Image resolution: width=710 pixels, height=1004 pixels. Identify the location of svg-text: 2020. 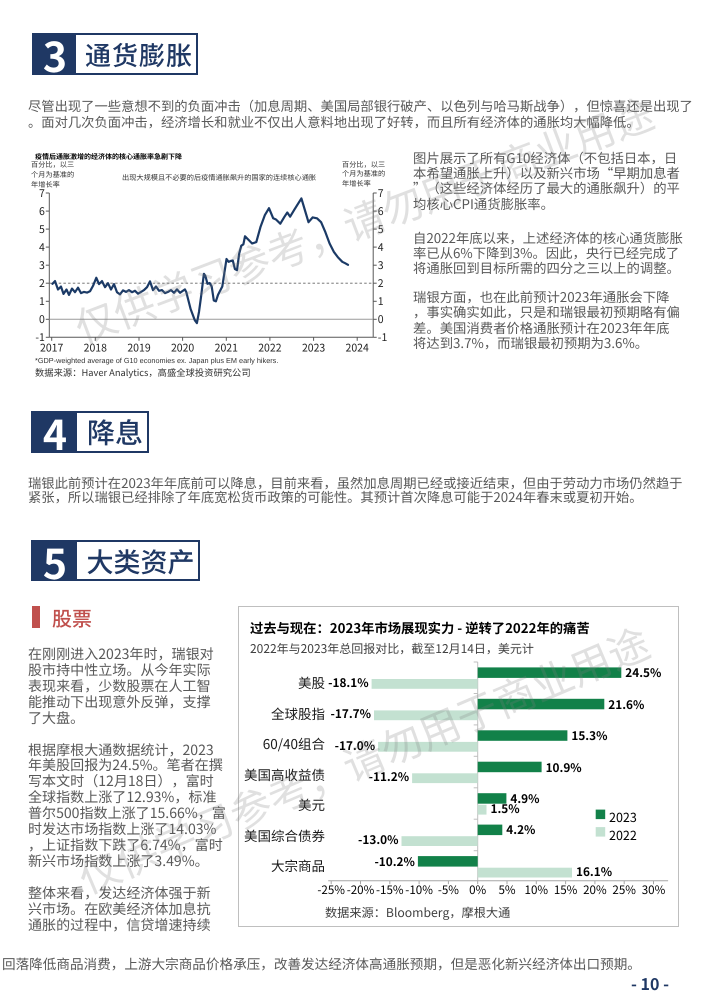
(182, 347).